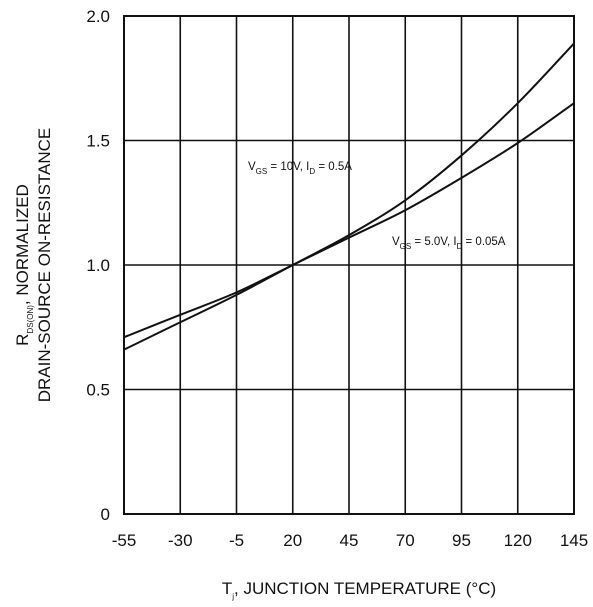 The width and height of the screenshot is (593, 607). I want to click on x-axis-label-main: T, so click(227, 588).